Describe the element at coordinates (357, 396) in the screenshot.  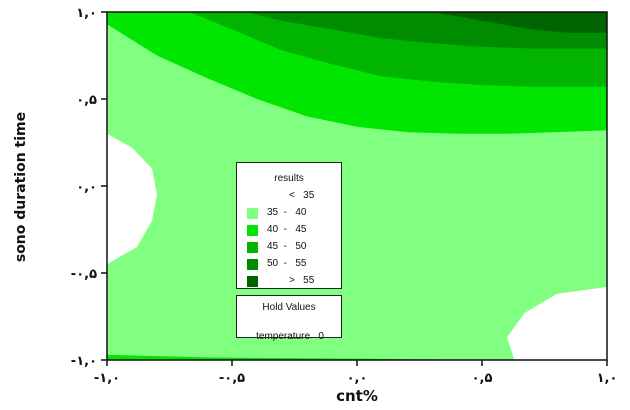
I see `x-axis-title: cnt%` at that location.